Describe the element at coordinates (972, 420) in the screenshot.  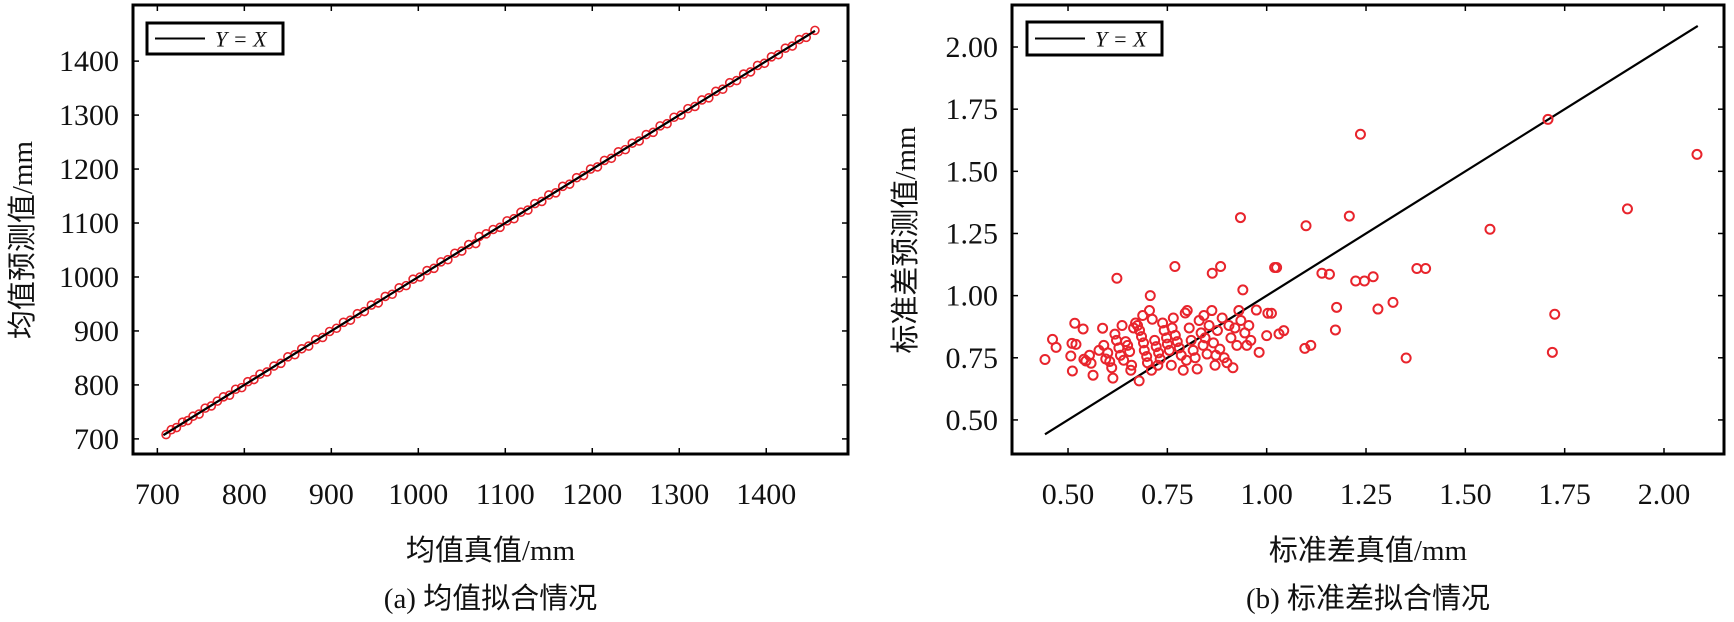
I see `y-tick-label: 0.50` at that location.